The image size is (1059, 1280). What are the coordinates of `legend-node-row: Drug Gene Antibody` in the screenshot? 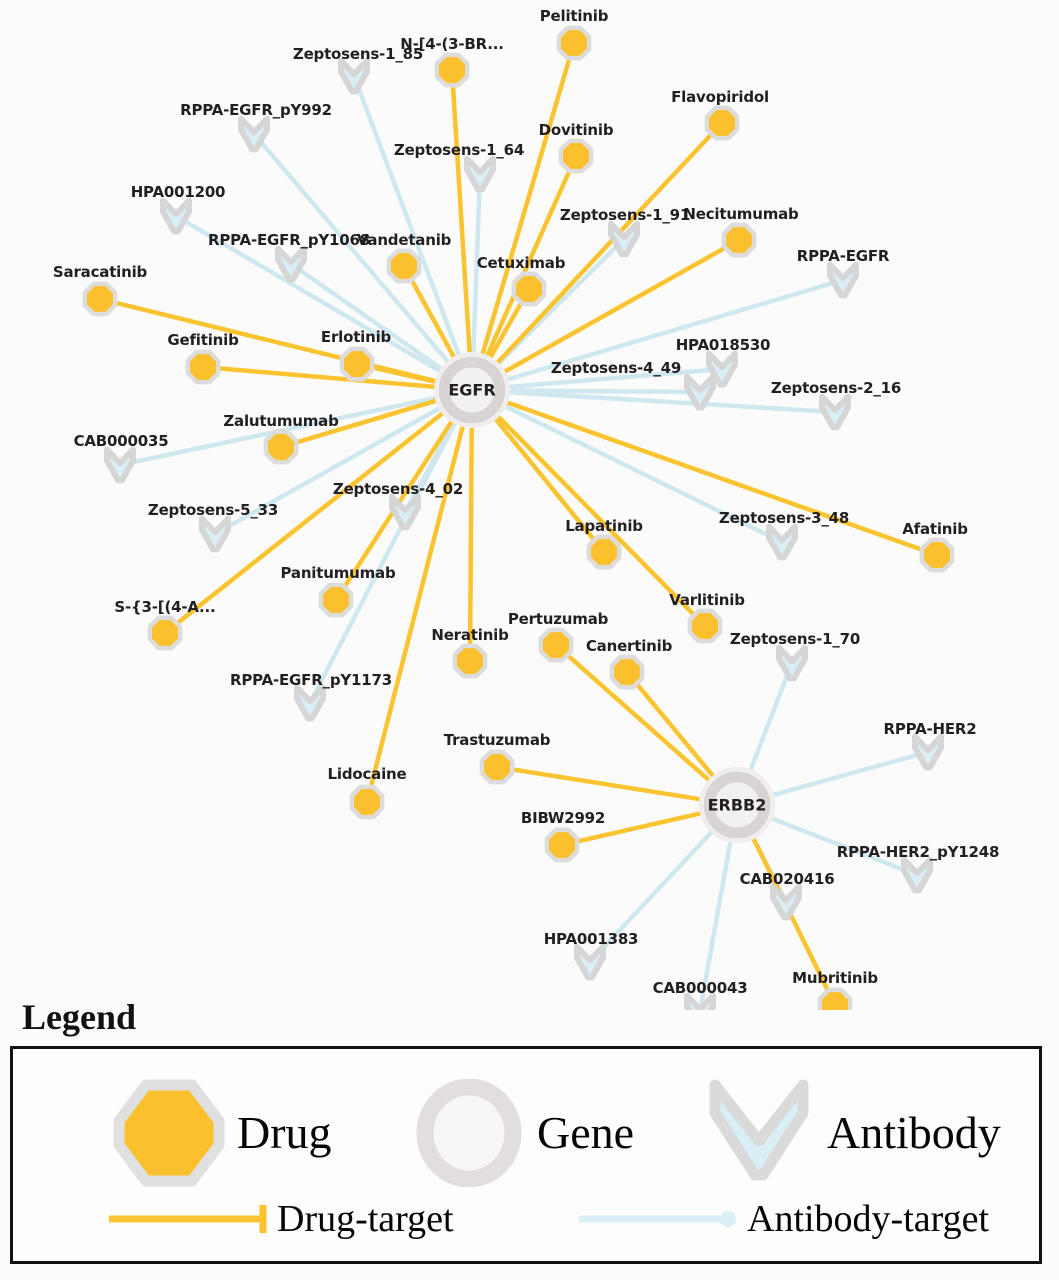 It's located at (526, 1124).